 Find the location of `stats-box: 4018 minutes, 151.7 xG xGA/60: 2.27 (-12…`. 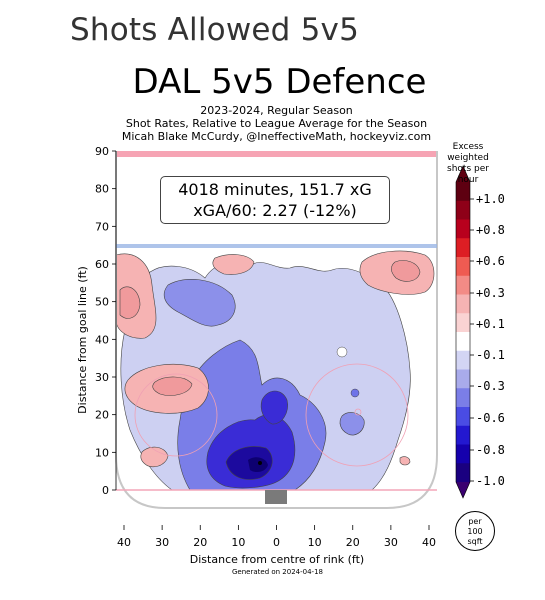

stats-box: 4018 minutes, 151.7 xG xGA/60: 2.27 (-12… is located at coordinates (275, 200).